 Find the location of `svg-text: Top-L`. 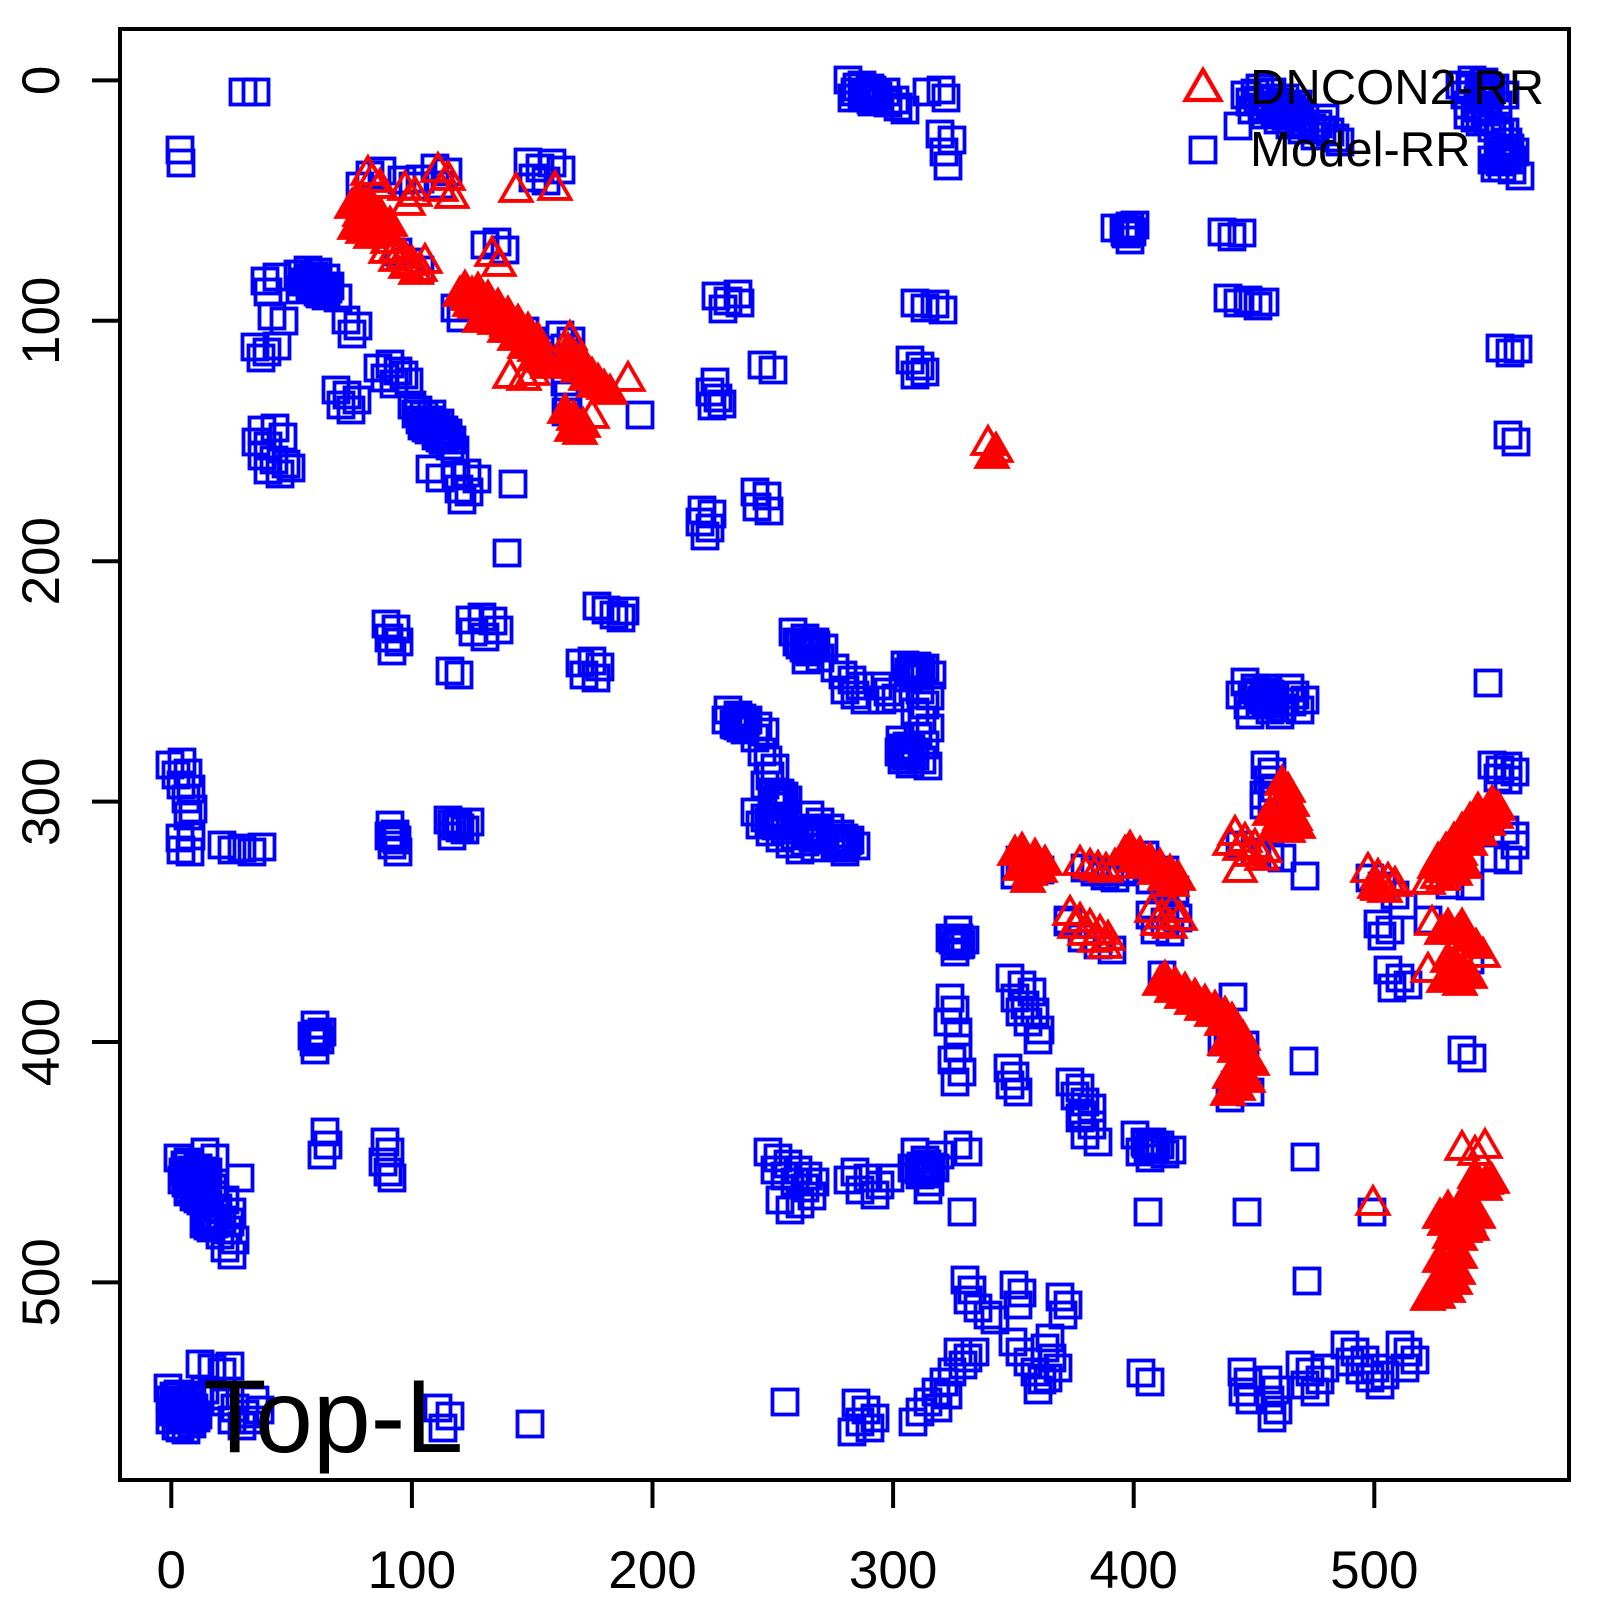

svg-text: Top-L is located at coordinates (333, 1417).